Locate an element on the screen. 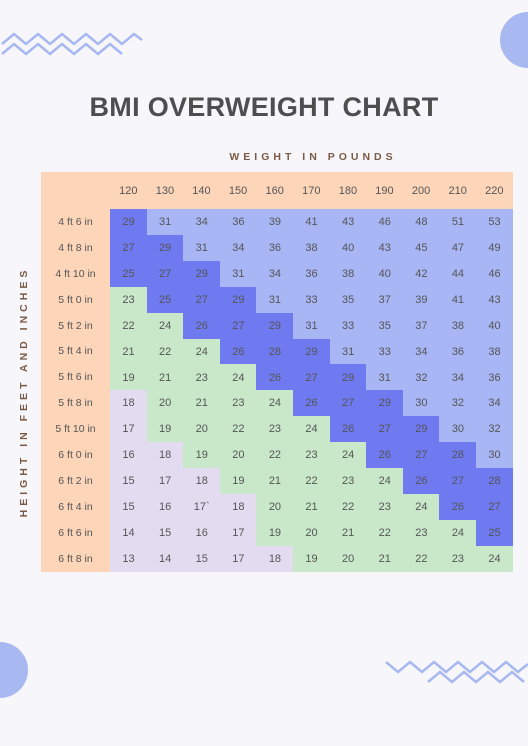 The height and width of the screenshot is (746, 528). circle-bottom-left-decoration is located at coordinates (14, 670).